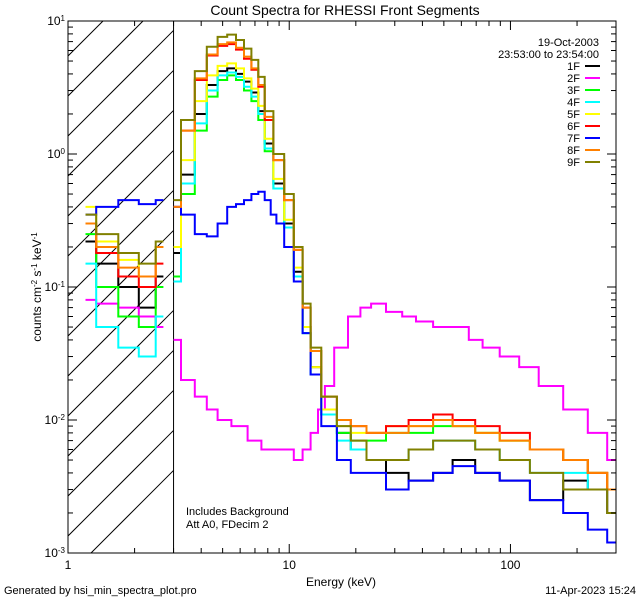  Describe the element at coordinates (63, 18) in the screenshot. I see `y-tick-exponent: 1` at that location.